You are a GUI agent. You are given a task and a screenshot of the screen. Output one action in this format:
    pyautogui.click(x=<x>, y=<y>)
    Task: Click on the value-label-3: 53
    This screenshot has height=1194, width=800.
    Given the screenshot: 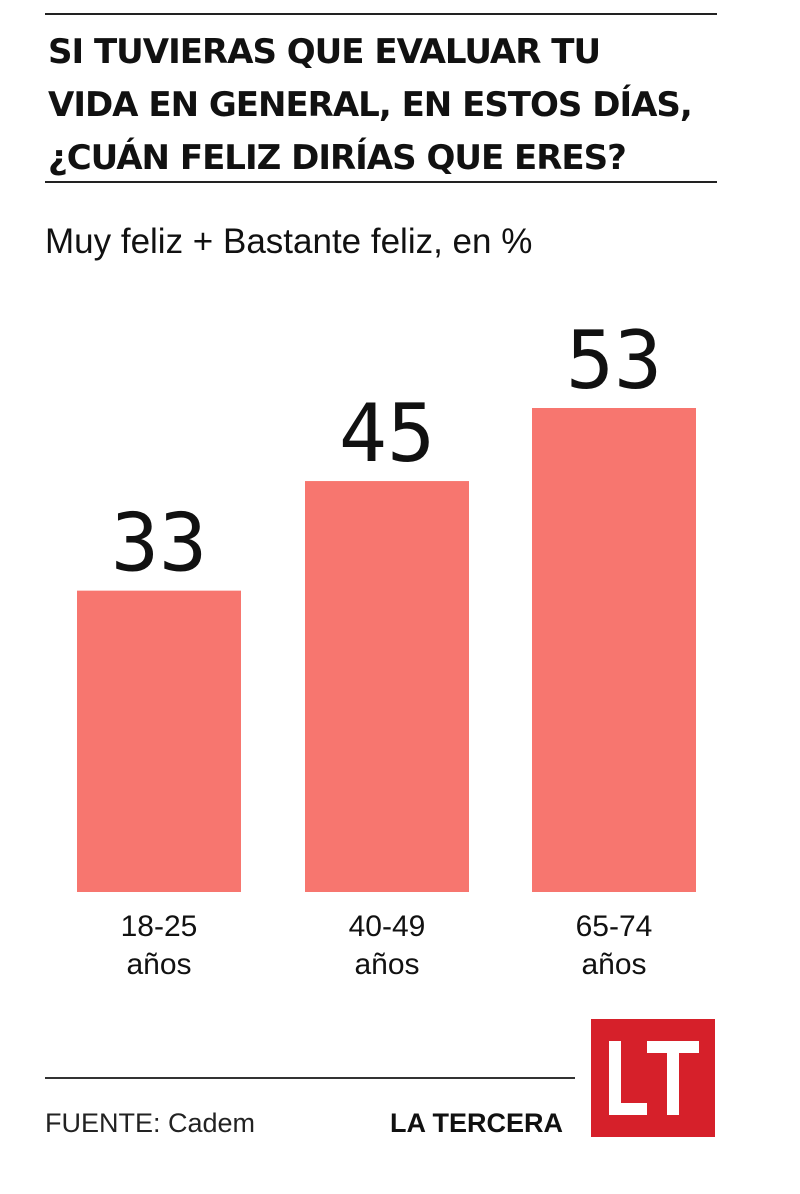 What is the action you would take?
    pyautogui.click(x=614, y=360)
    